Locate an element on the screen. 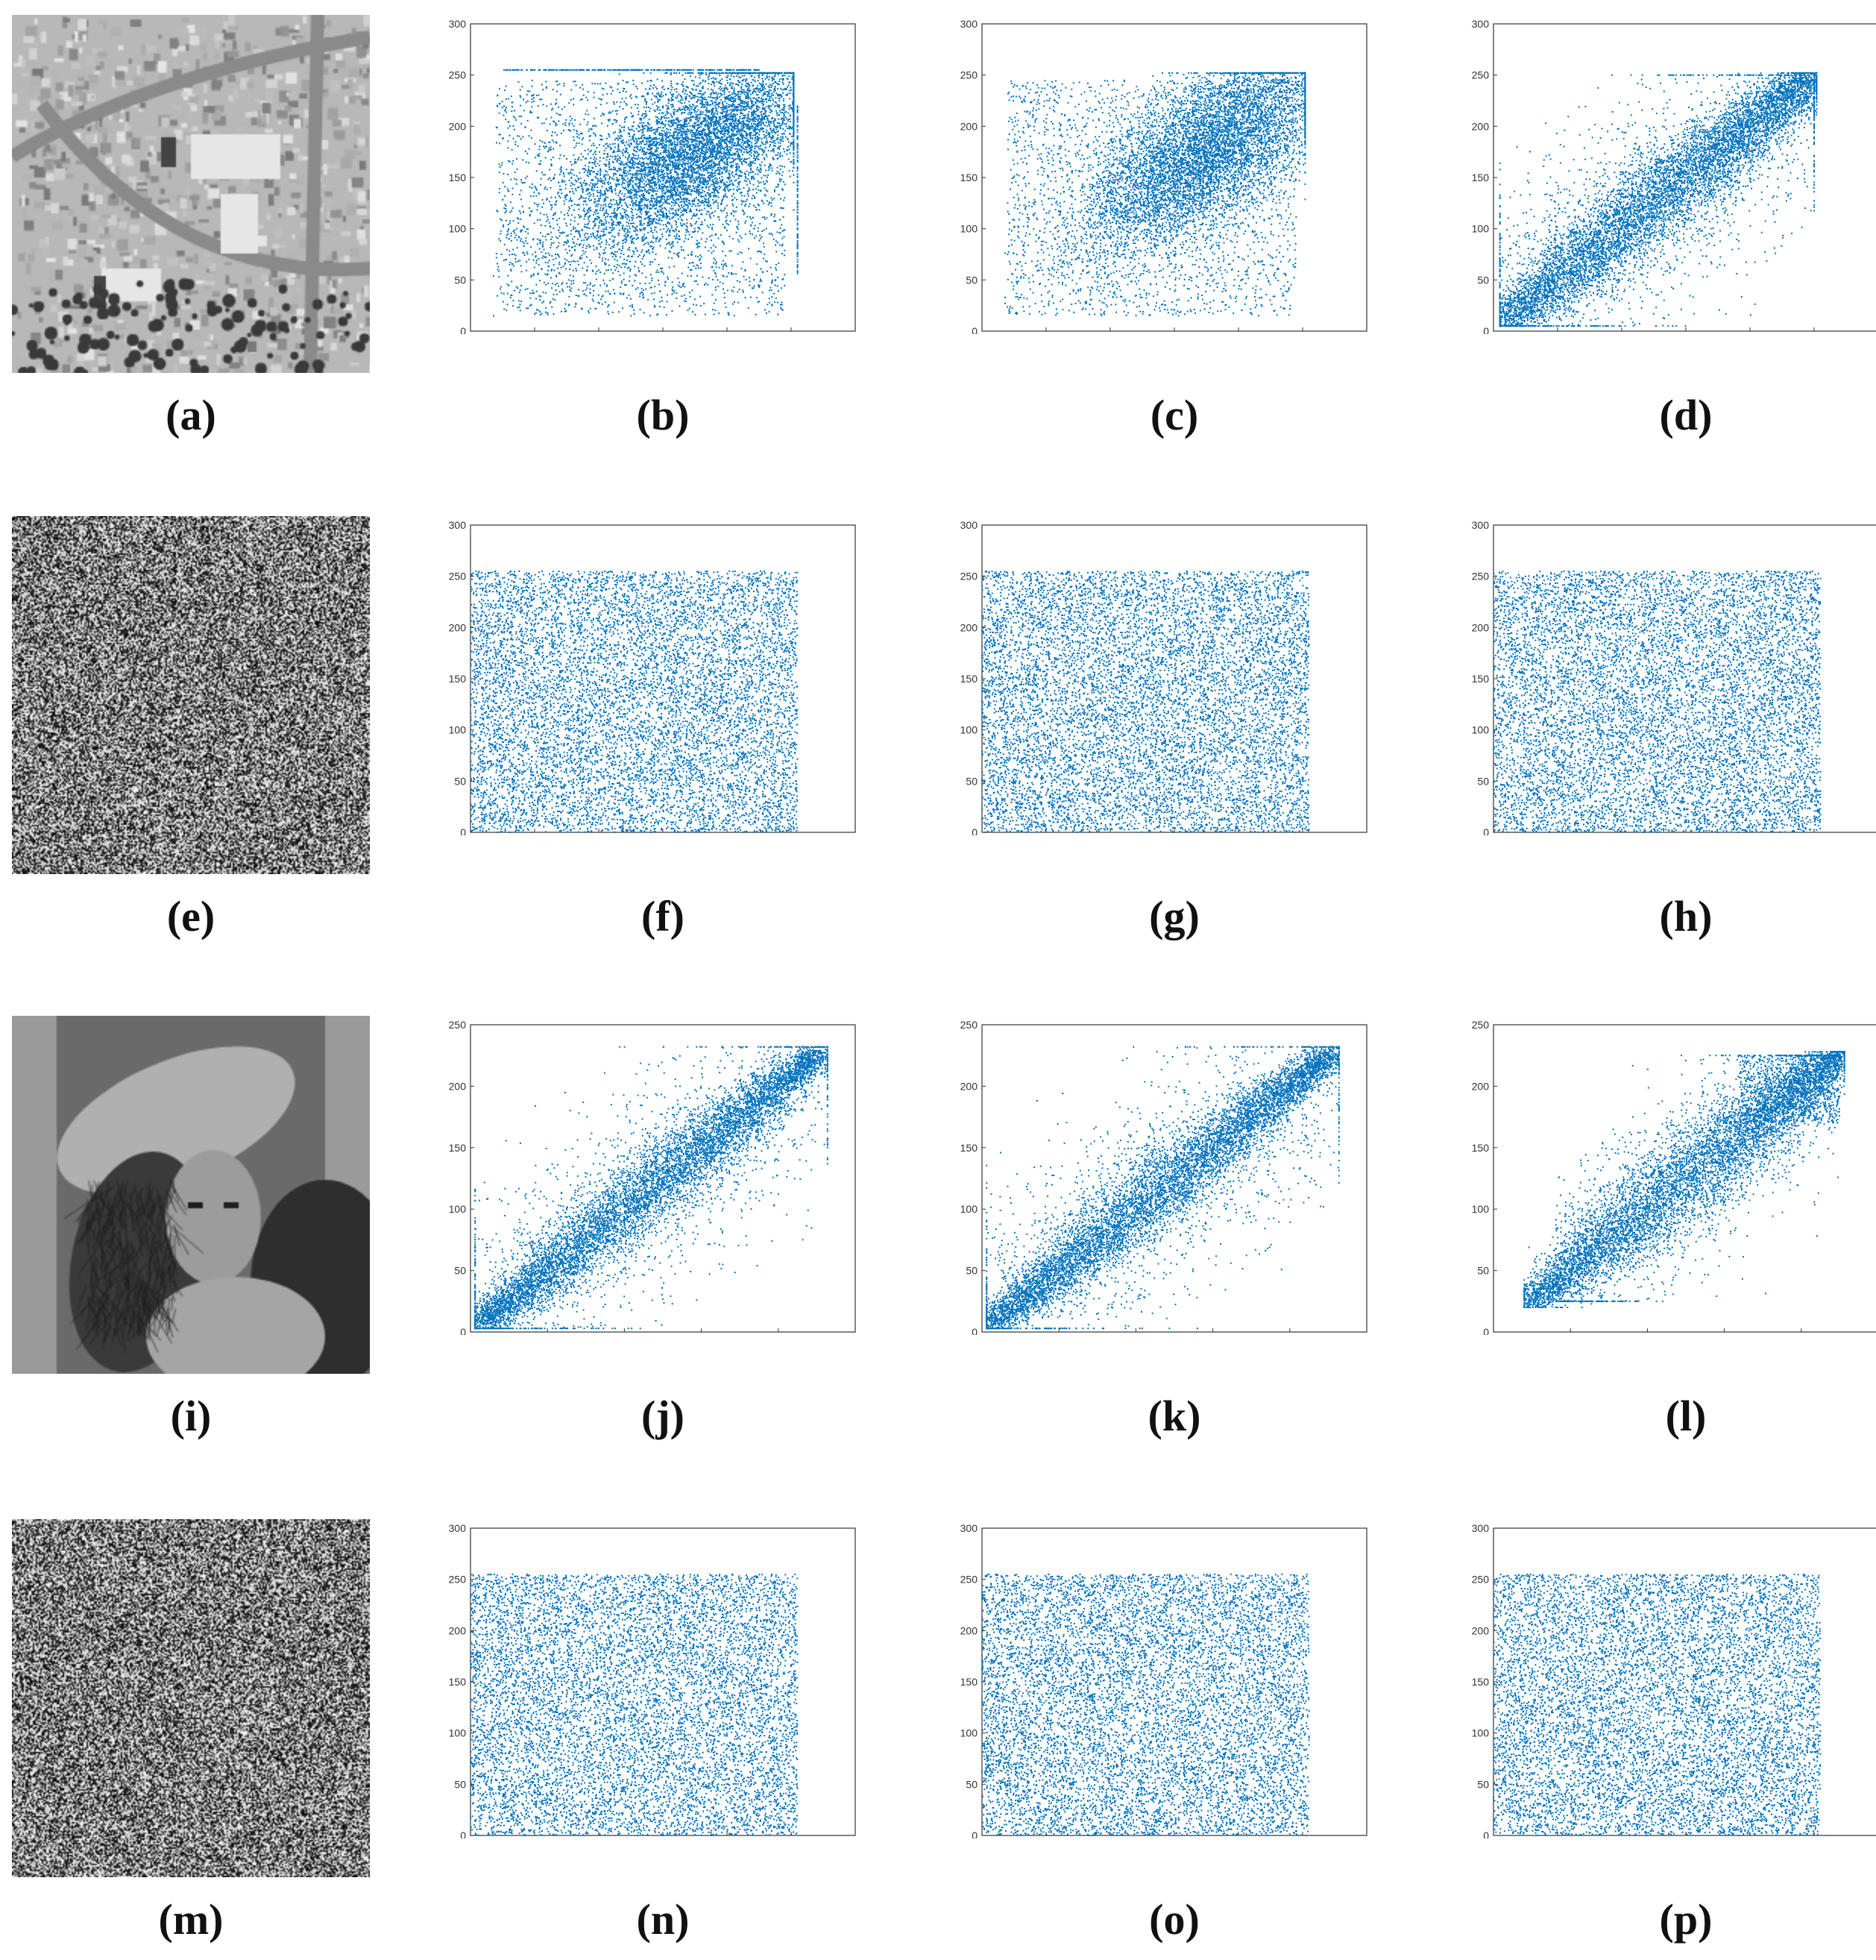 The width and height of the screenshot is (1876, 1960). caption-b: (b) is located at coordinates (662, 415).